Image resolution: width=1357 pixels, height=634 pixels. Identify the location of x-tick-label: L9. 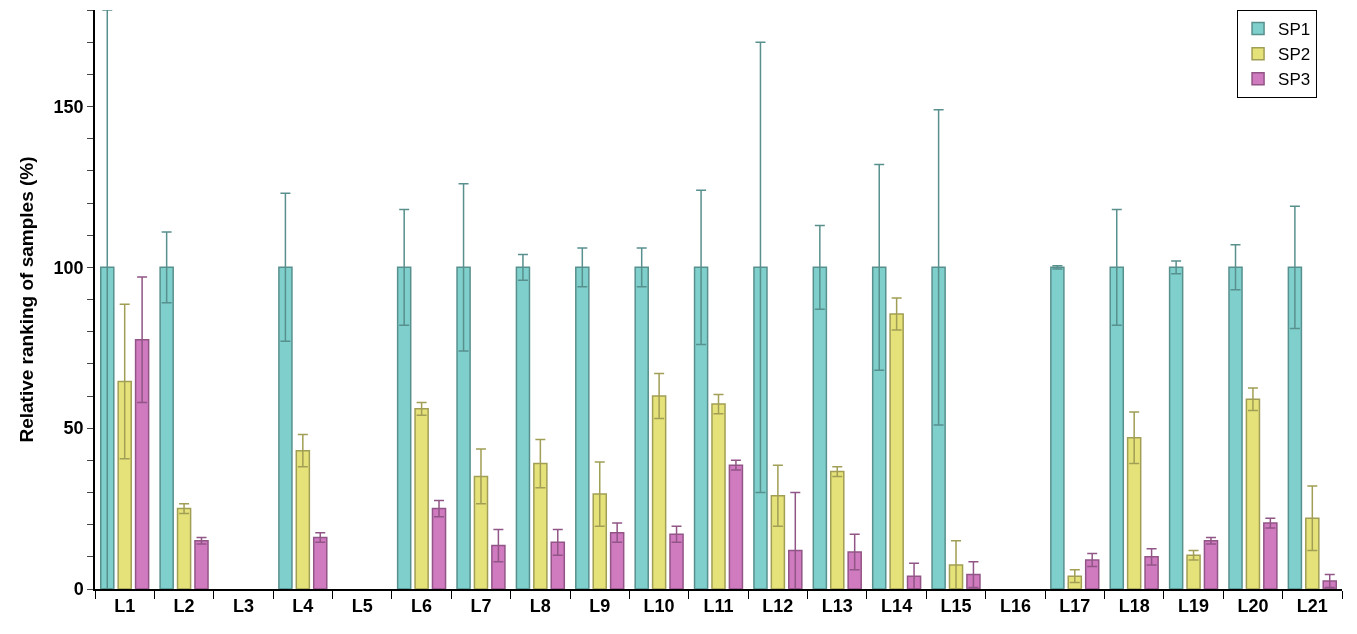
(600, 606).